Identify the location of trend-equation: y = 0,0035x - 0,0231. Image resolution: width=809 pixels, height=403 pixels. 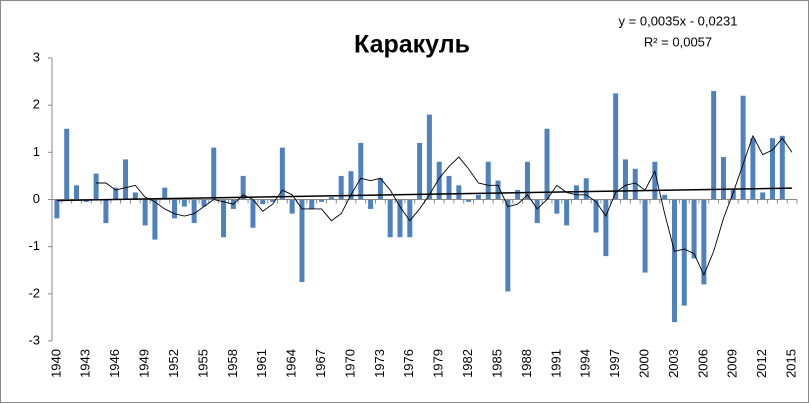
(678, 20).